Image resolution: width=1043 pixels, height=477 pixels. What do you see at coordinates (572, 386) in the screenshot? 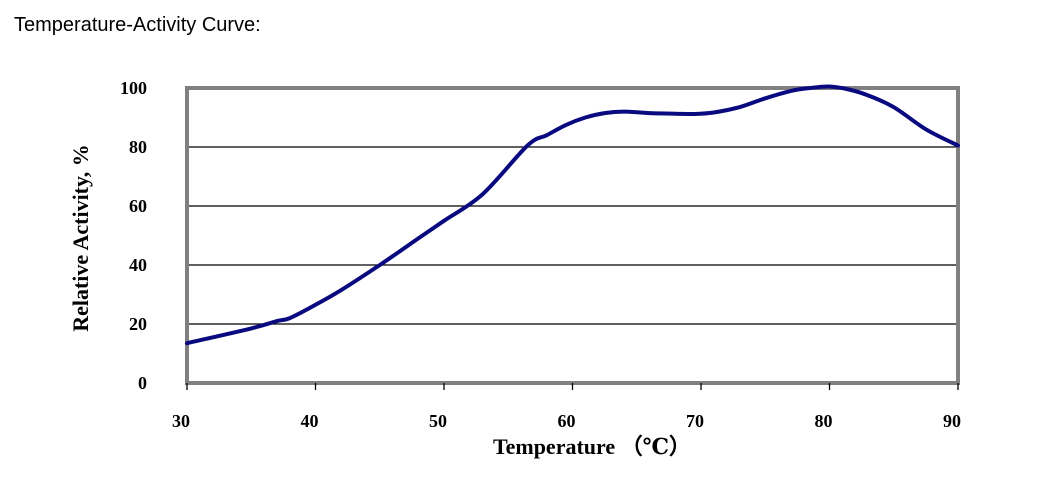
I see `x-axis-ticks` at bounding box center [572, 386].